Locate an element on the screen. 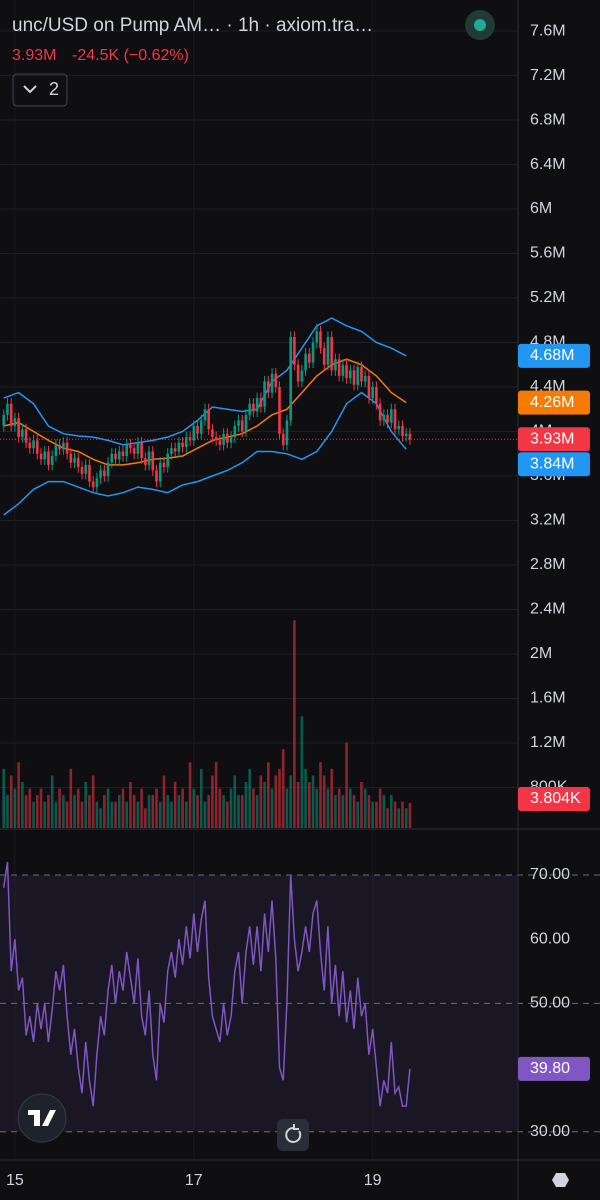  rsi-tick-label: 50.00 is located at coordinates (550, 1003).